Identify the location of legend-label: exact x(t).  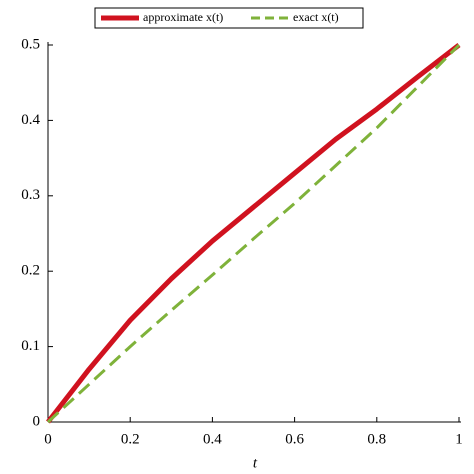
(316, 17).